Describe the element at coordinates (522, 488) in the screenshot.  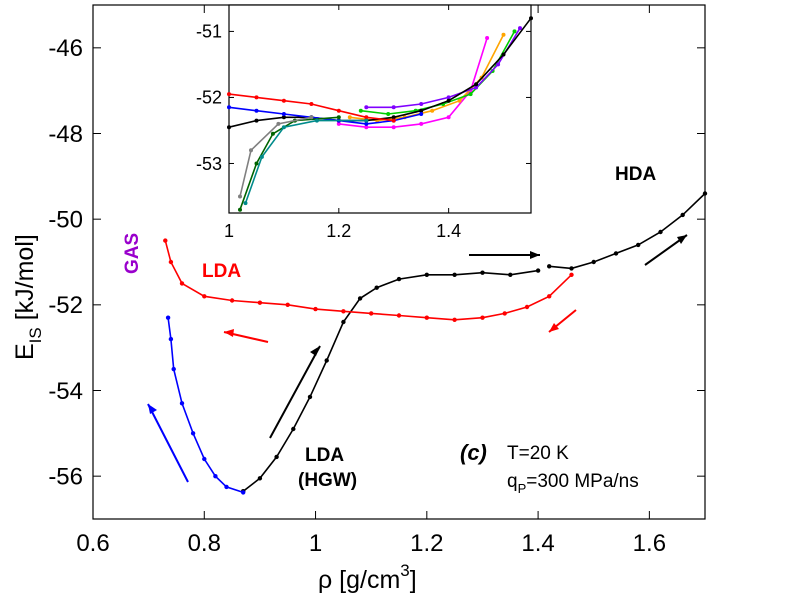
I see `label-rate-sub: P` at that location.